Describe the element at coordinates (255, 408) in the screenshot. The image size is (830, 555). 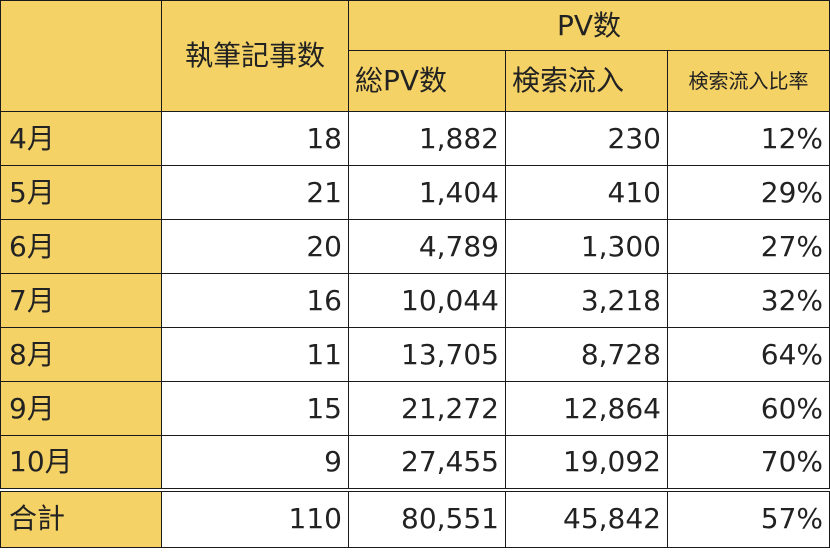
I see `articles-cell: 15` at that location.